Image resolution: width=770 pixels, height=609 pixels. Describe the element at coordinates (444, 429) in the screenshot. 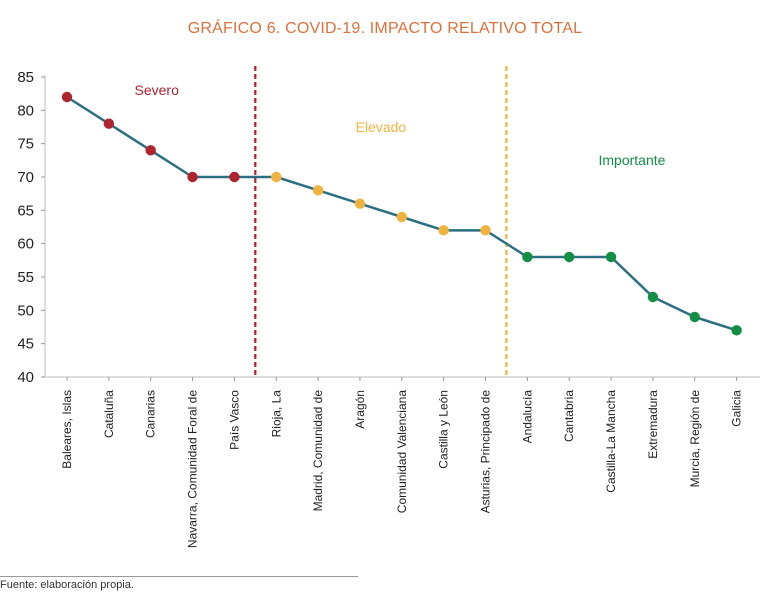

I see `x-tick-label: Castilla y León` at that location.